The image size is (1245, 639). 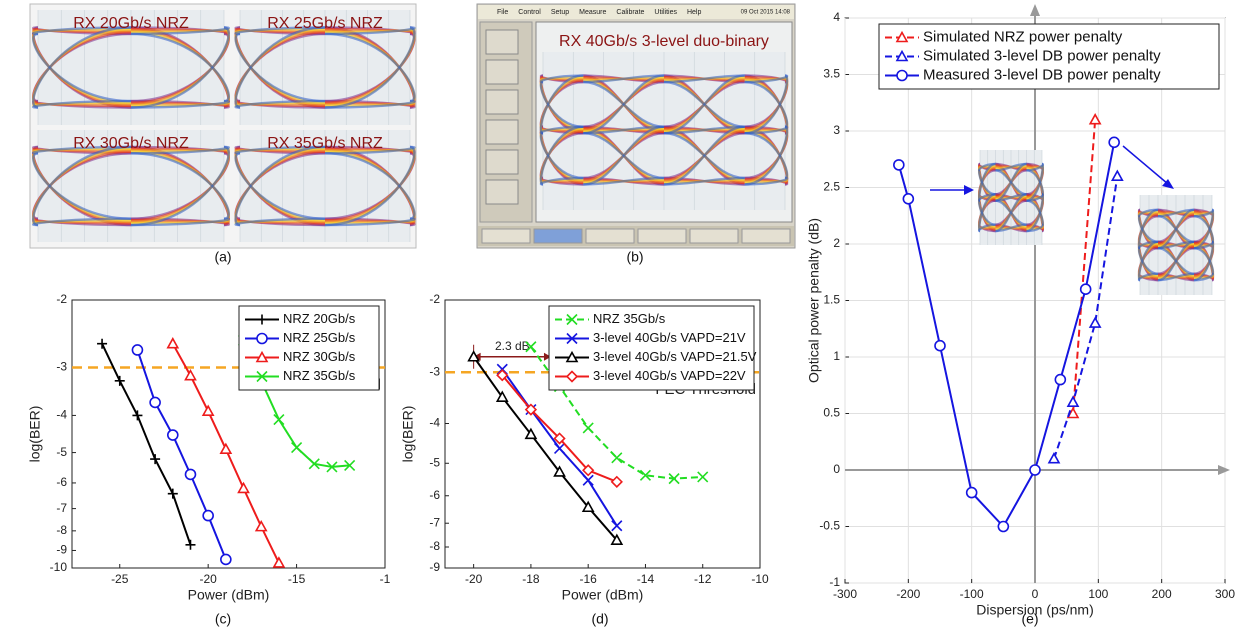 I want to click on panel-label: (b), so click(x=634, y=257).